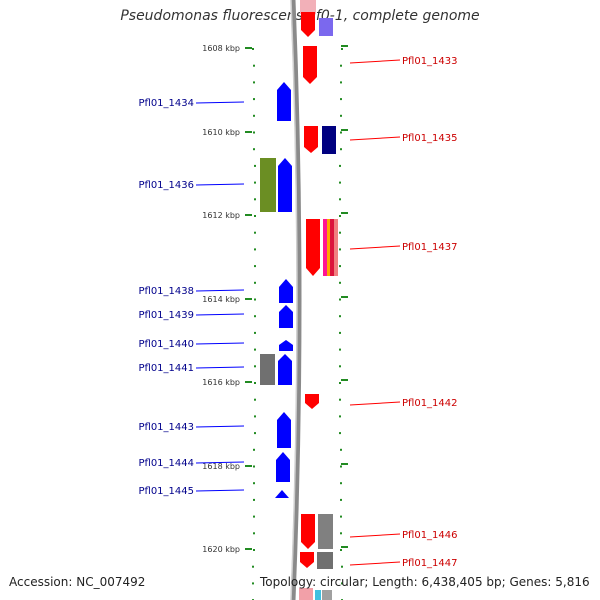 The height and width of the screenshot is (600, 600). Describe the element at coordinates (430, 61) in the screenshot. I see `right-gene-label: Pfl01_1433` at that location.